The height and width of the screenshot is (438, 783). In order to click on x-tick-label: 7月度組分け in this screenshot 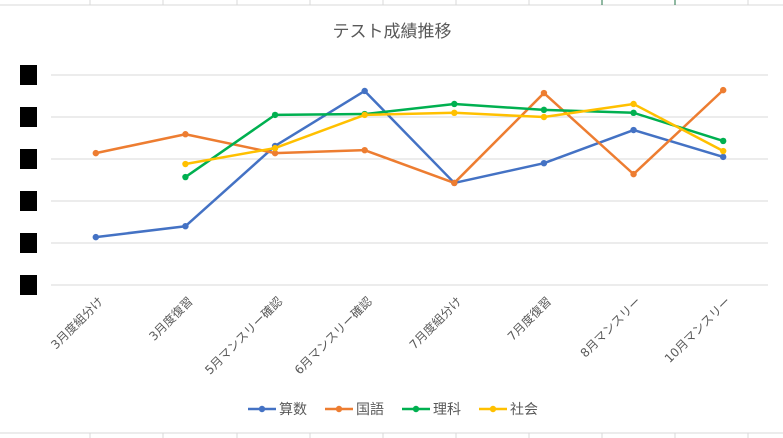, I will do `click(435, 323)`.